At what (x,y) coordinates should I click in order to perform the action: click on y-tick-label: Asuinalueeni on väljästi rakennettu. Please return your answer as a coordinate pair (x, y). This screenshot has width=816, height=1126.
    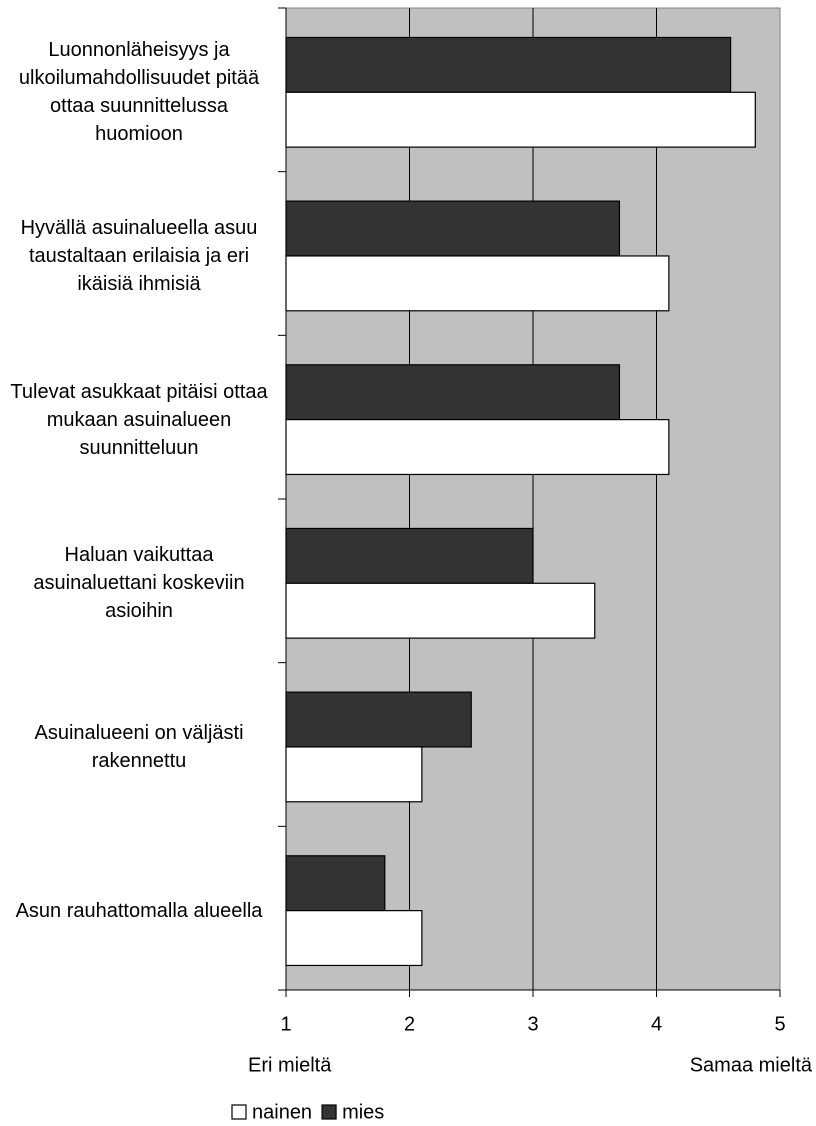
    Looking at the image, I should click on (139, 746).